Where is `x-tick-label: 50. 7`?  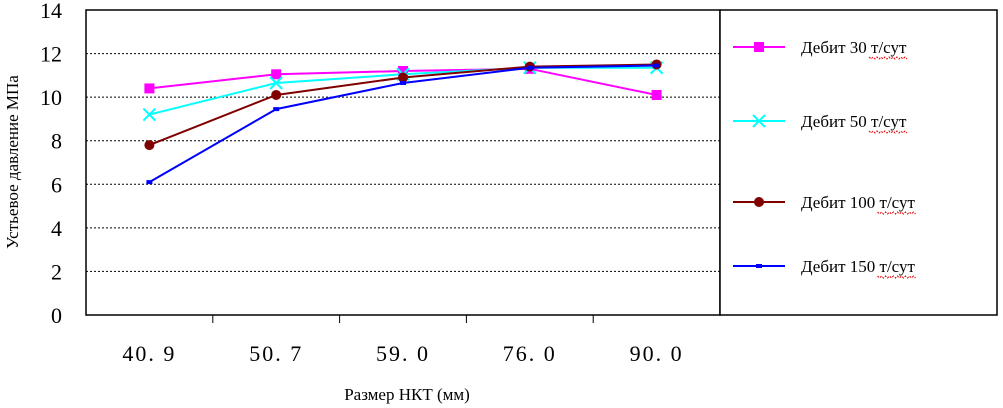 x-tick-label: 50. 7 is located at coordinates (276, 353).